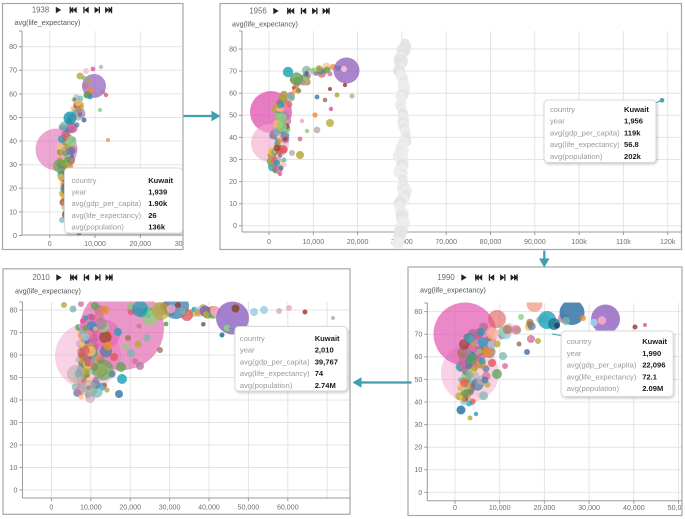 This screenshot has width=685, height=519. Describe the element at coordinates (651, 353) in the screenshot. I see `svg-text: 1,990` at that location.